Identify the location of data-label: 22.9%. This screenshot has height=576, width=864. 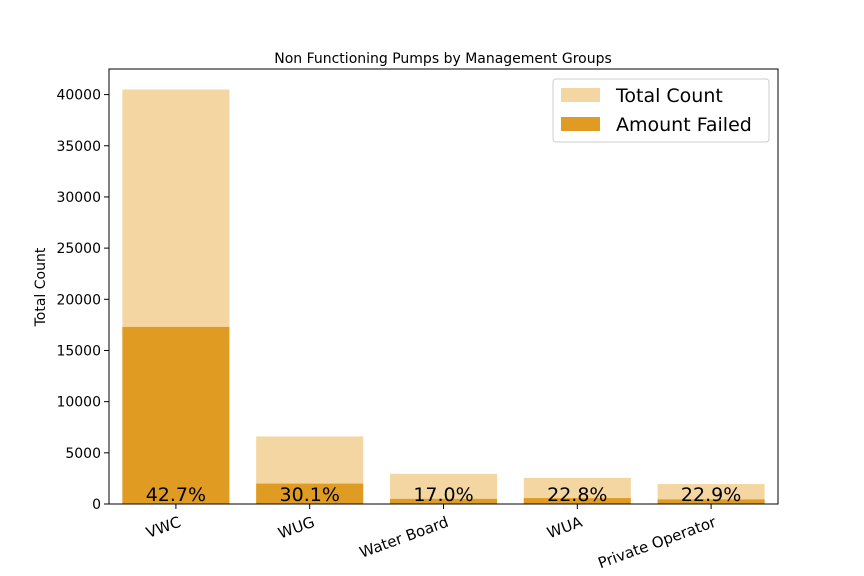
(711, 495).